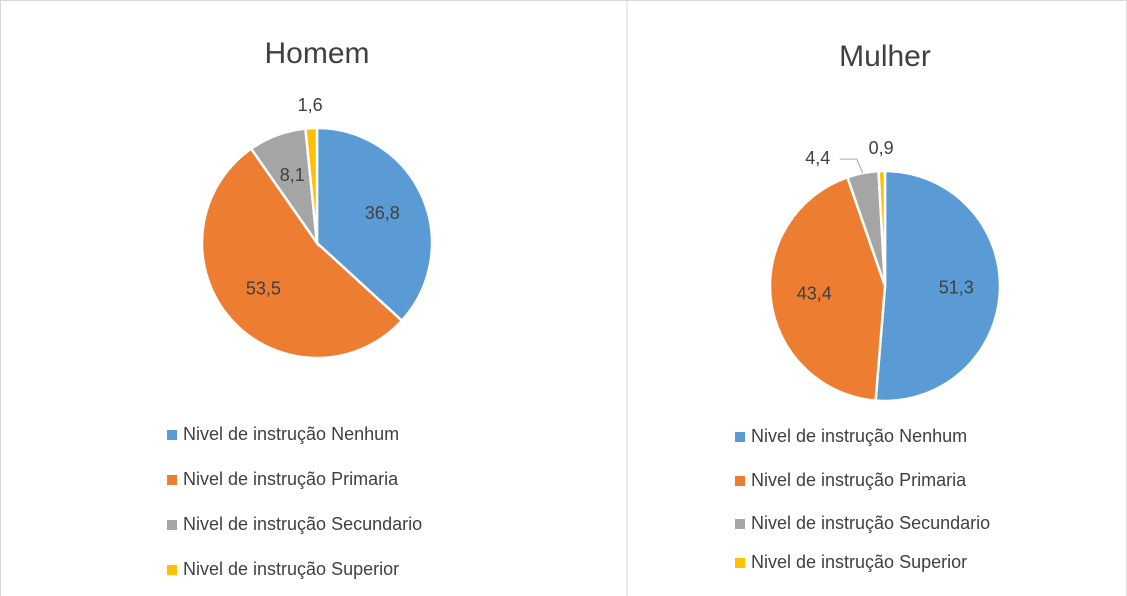 The height and width of the screenshot is (596, 1127). What do you see at coordinates (817, 158) in the screenshot?
I see `data-label: 4,4` at bounding box center [817, 158].